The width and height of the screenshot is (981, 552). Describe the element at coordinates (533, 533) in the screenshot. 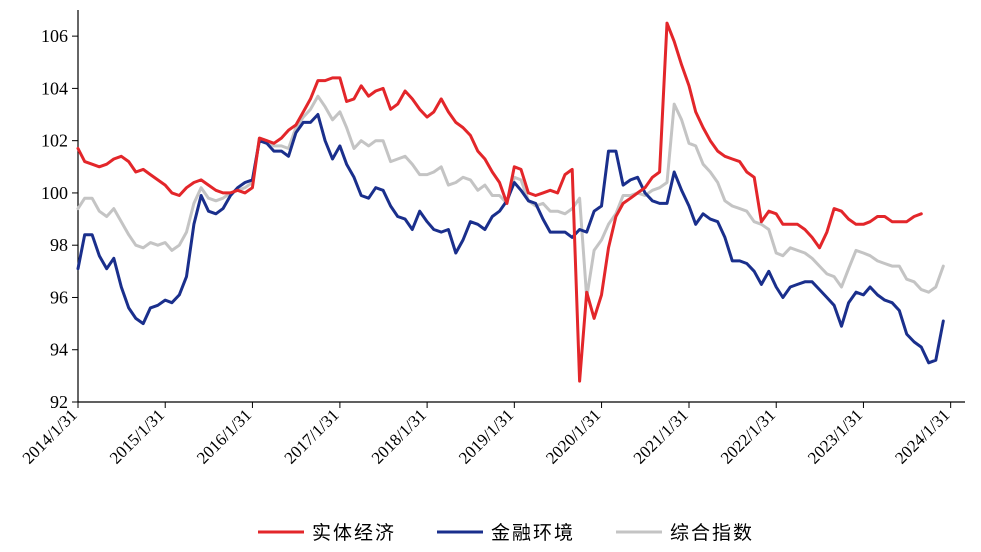

I see `legend-label-1: 金融环境` at that location.